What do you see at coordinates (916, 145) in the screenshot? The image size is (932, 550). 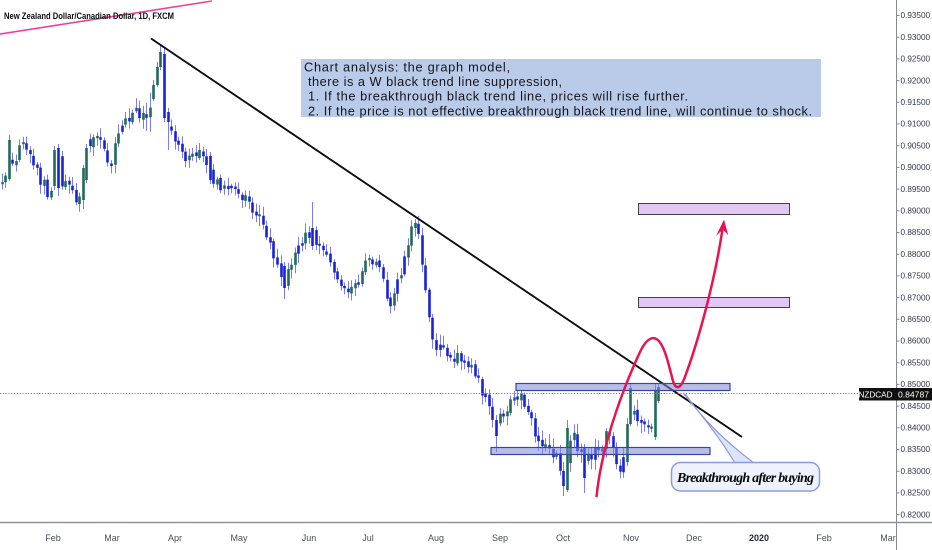 I see `svg-text: 0.90500` at bounding box center [916, 145].